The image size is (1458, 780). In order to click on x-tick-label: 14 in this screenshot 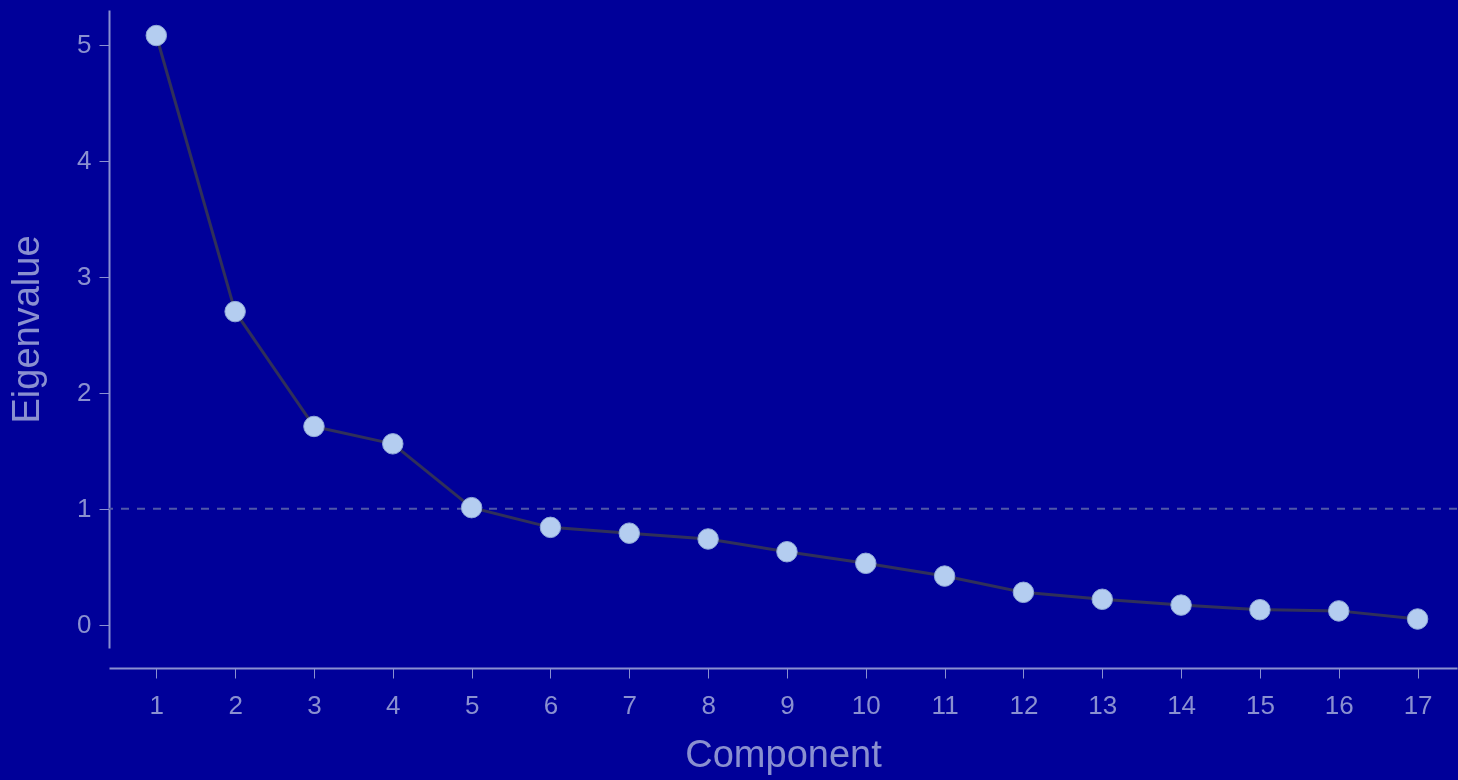, I will do `click(1182, 704)`.